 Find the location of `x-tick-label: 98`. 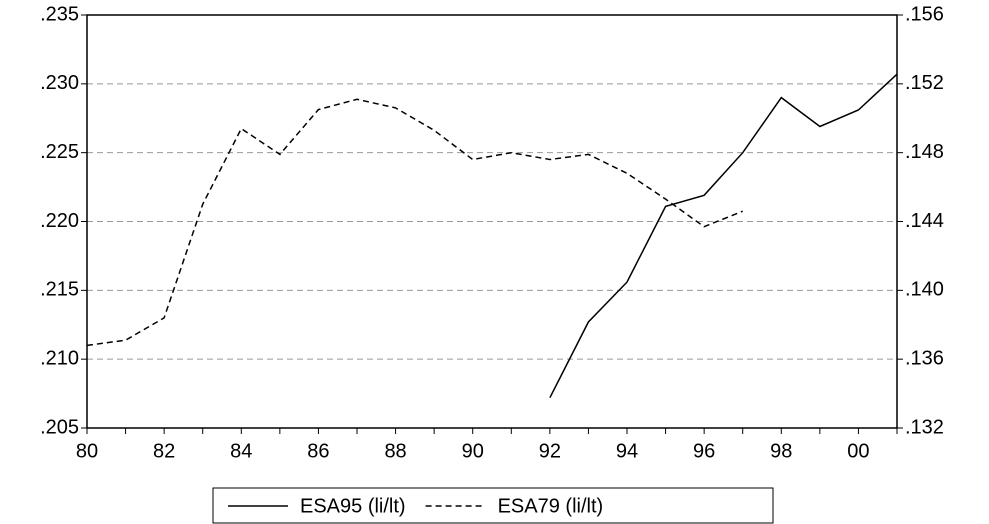

x-tick-label: 98 is located at coordinates (781, 451).